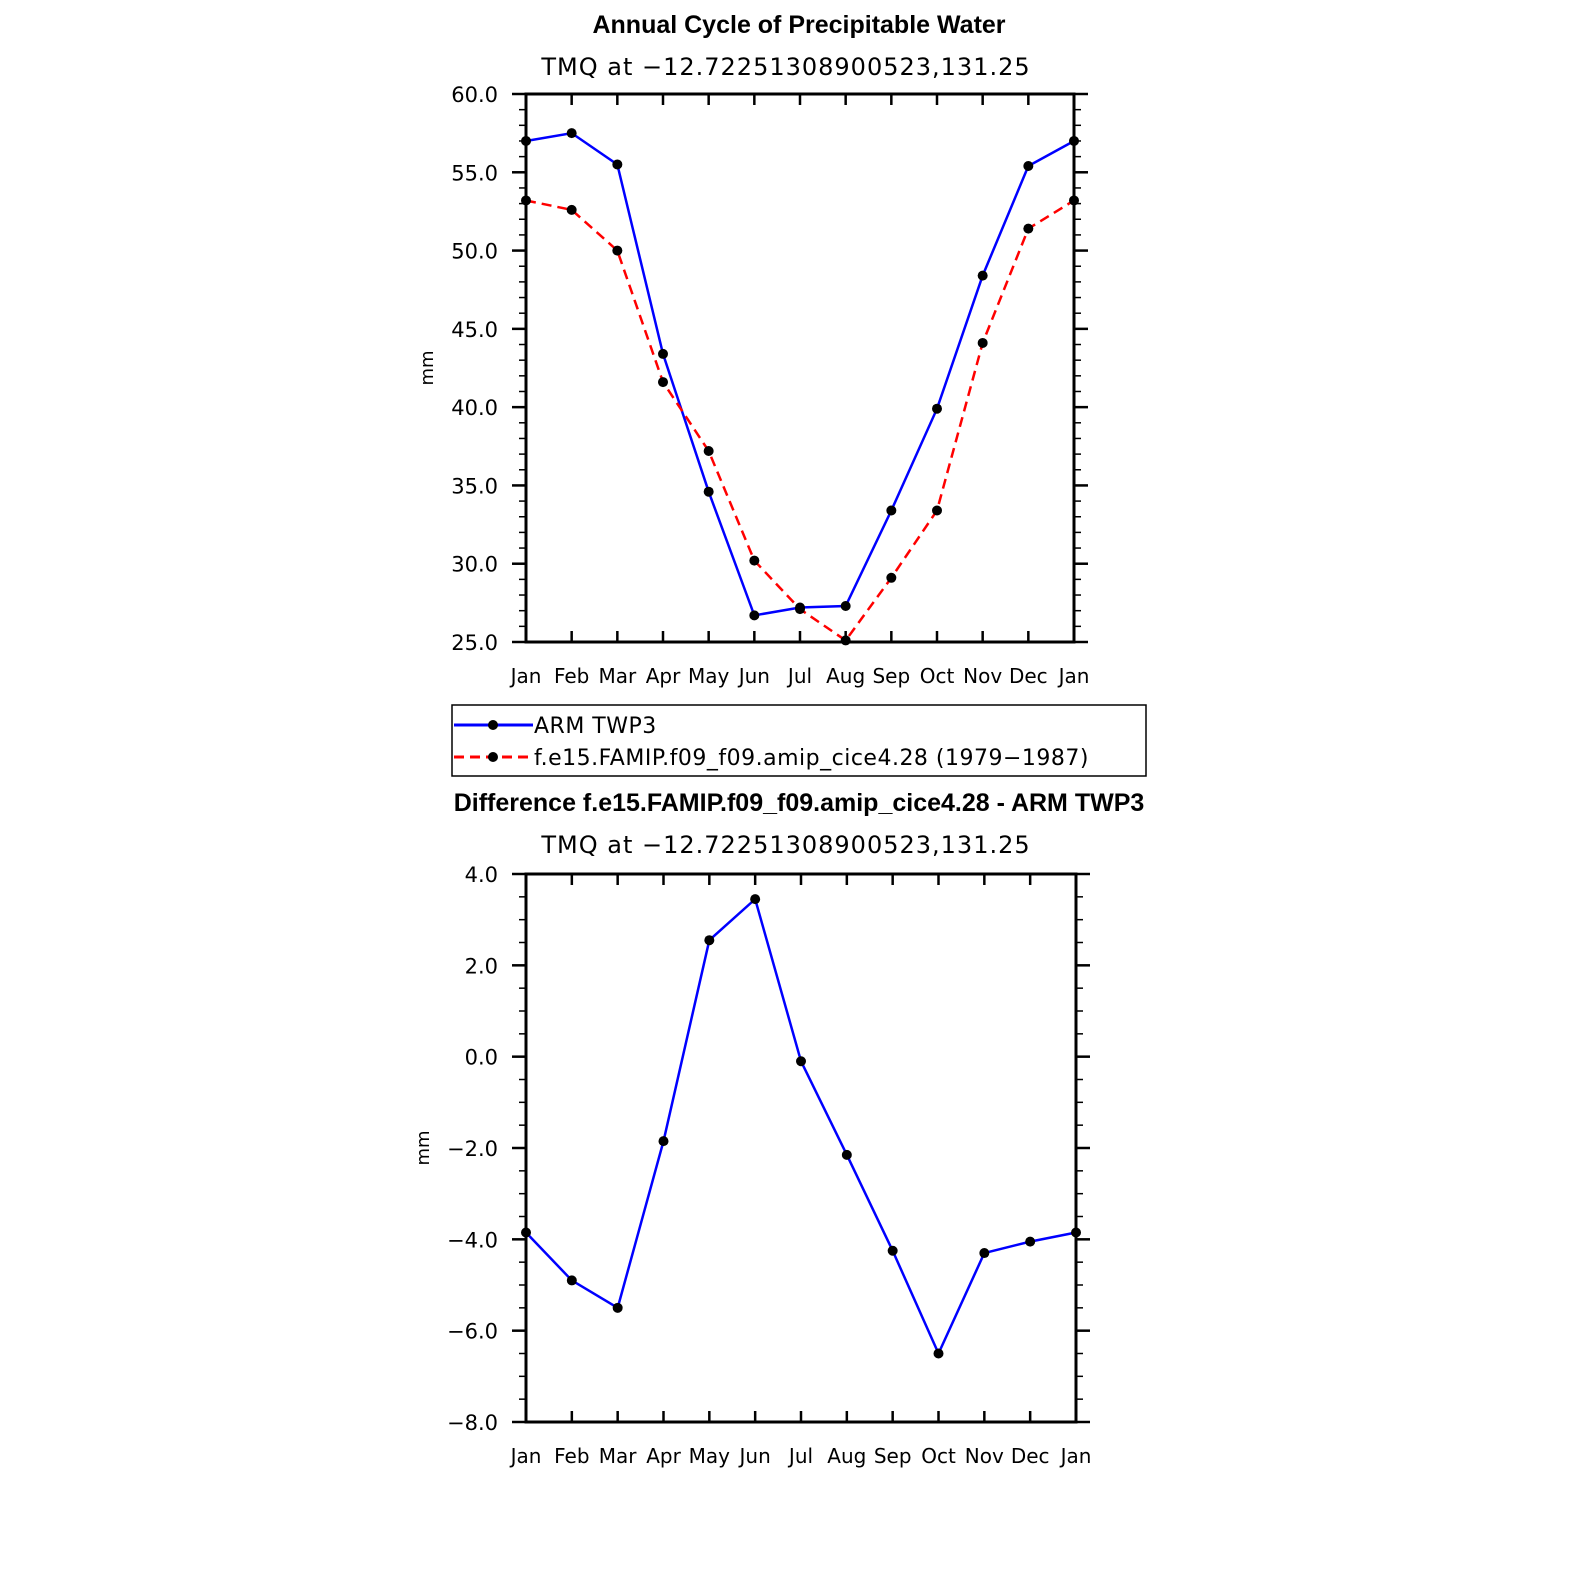 Image resolution: width=1574 pixels, height=1574 pixels. I want to click on y-tick-label: 0.0, so click(481, 1058).